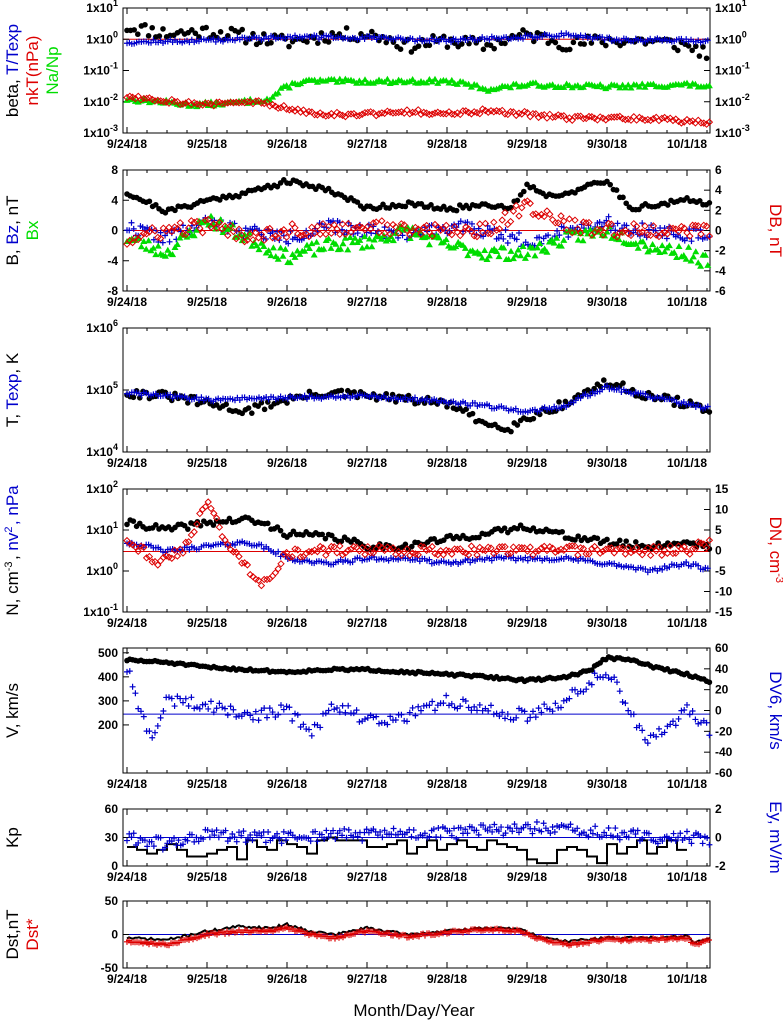 The width and height of the screenshot is (783, 1024). What do you see at coordinates (110, 968) in the screenshot?
I see `left-tick-label: -50` at bounding box center [110, 968].